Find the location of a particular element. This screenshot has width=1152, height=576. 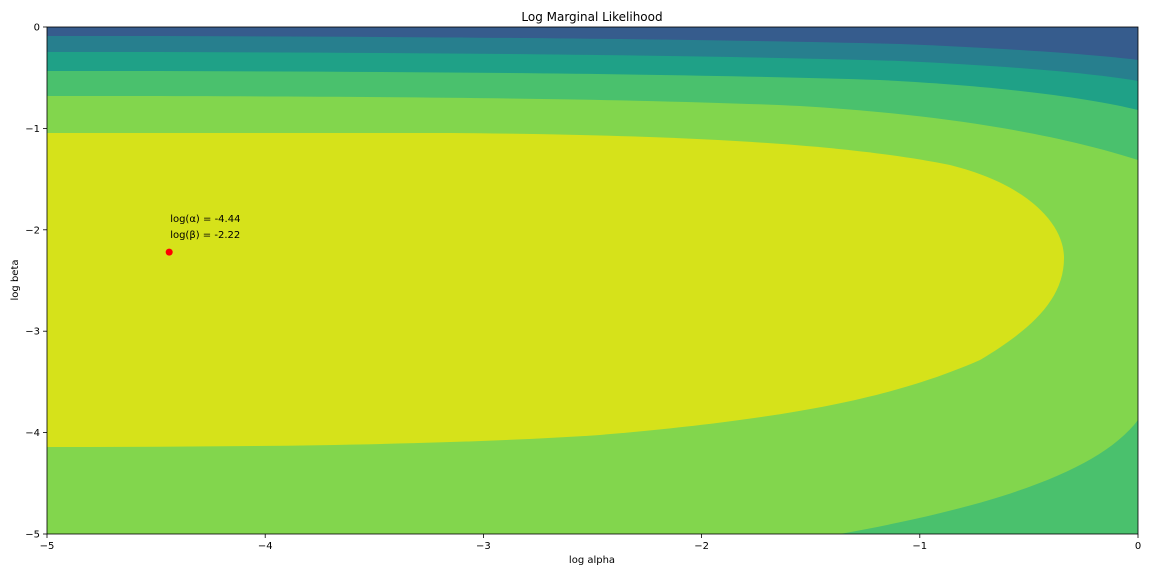

y-axis-label: log beta is located at coordinates (15, 280).